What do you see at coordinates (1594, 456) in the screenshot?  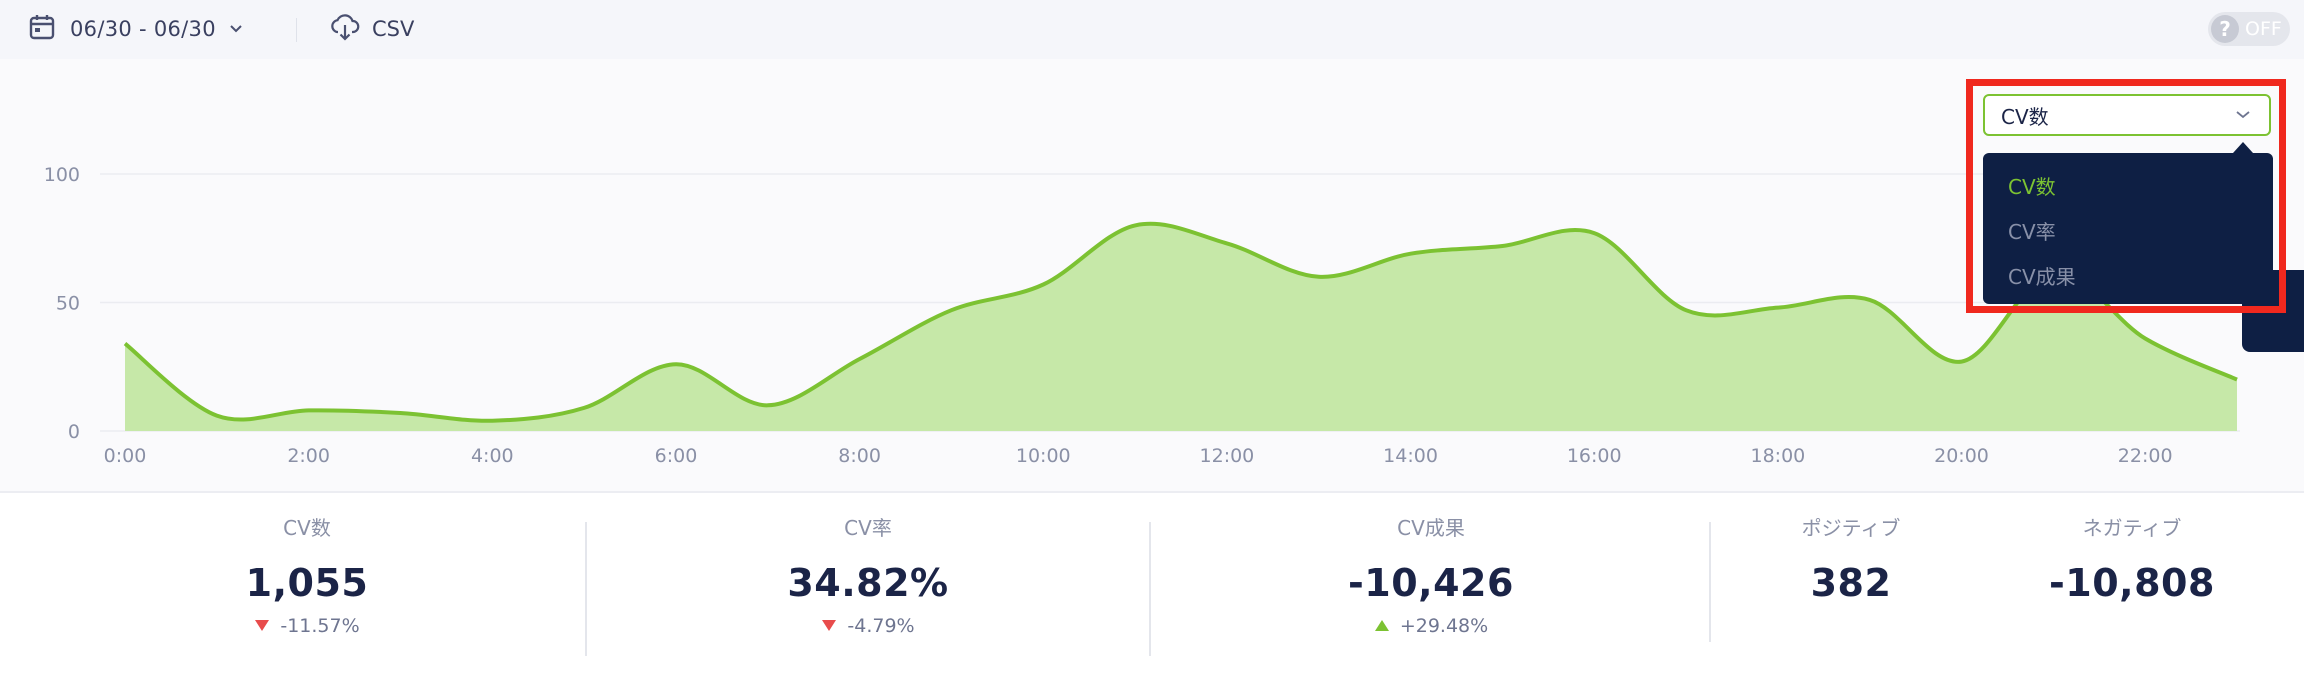 I see `x-tick-label: 16:00` at bounding box center [1594, 456].